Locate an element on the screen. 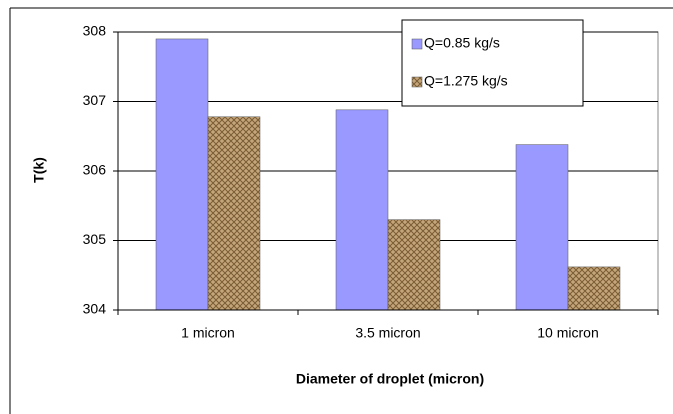 The height and width of the screenshot is (414, 673). y-tick-label: 307 is located at coordinates (95, 100).